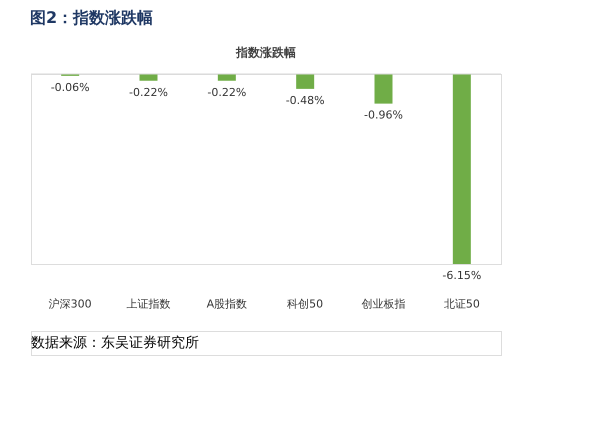 This screenshot has width=599, height=427. What do you see at coordinates (462, 304) in the screenshot?
I see `x-tick-label: 北证50` at bounding box center [462, 304].